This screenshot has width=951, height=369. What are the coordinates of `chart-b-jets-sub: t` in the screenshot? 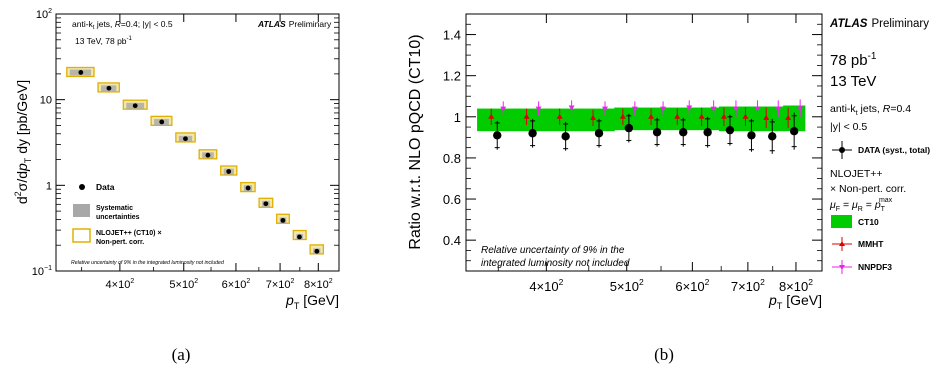 It's located at (857, 113).